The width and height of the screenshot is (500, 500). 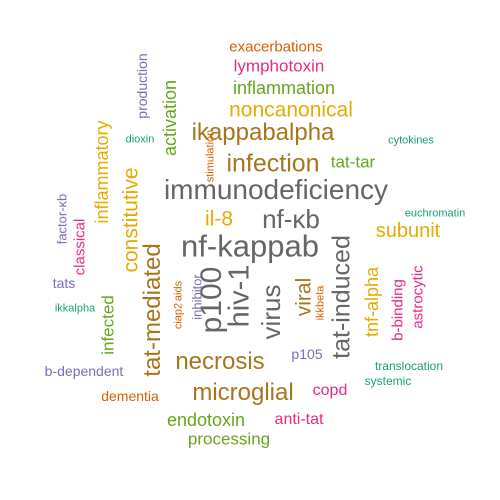 What do you see at coordinates (320, 303) in the screenshot?
I see `cloud-word-ikkbeta: ikkbeta` at bounding box center [320, 303].